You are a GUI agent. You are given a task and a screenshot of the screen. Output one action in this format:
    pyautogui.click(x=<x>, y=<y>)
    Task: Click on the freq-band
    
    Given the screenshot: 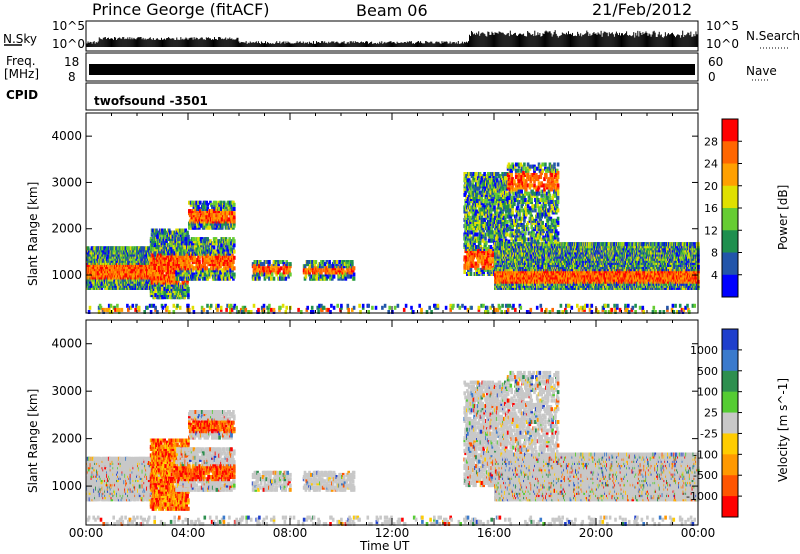 What is the action you would take?
    pyautogui.click(x=392, y=69)
    